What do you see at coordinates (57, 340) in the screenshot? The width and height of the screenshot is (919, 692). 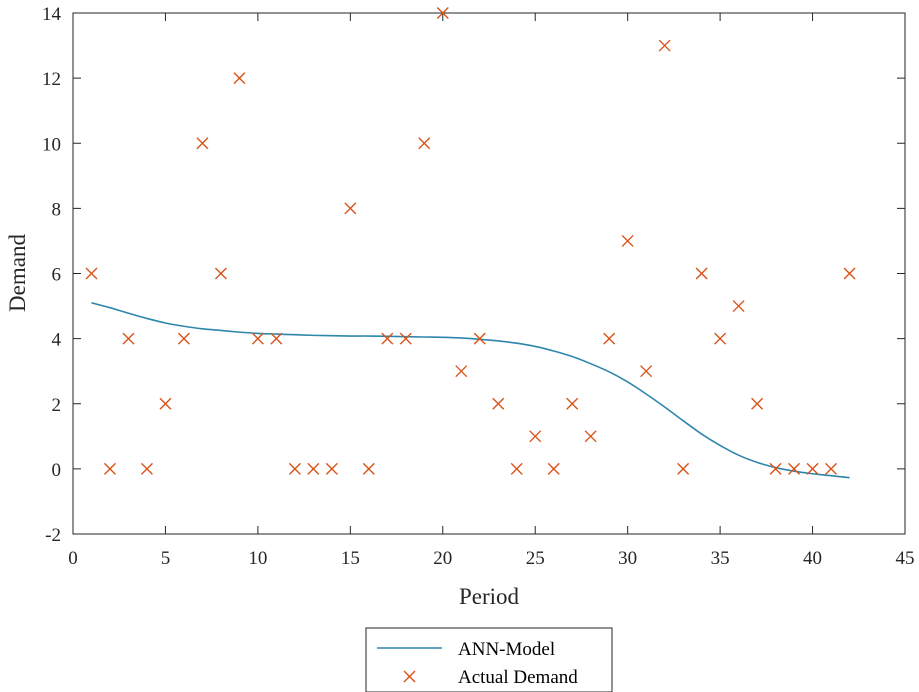 I see `y-tick-label: 4` at bounding box center [57, 340].